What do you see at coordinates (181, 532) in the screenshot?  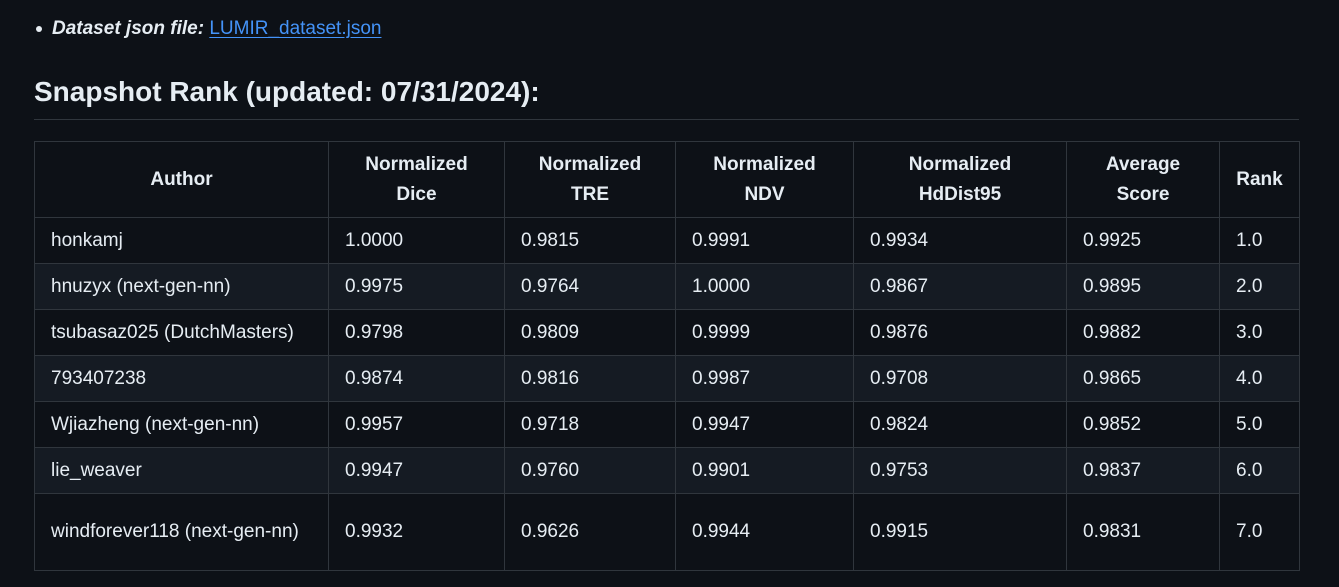 I see `cell-author: windforever118 (next-gen-nn)` at bounding box center [181, 532].